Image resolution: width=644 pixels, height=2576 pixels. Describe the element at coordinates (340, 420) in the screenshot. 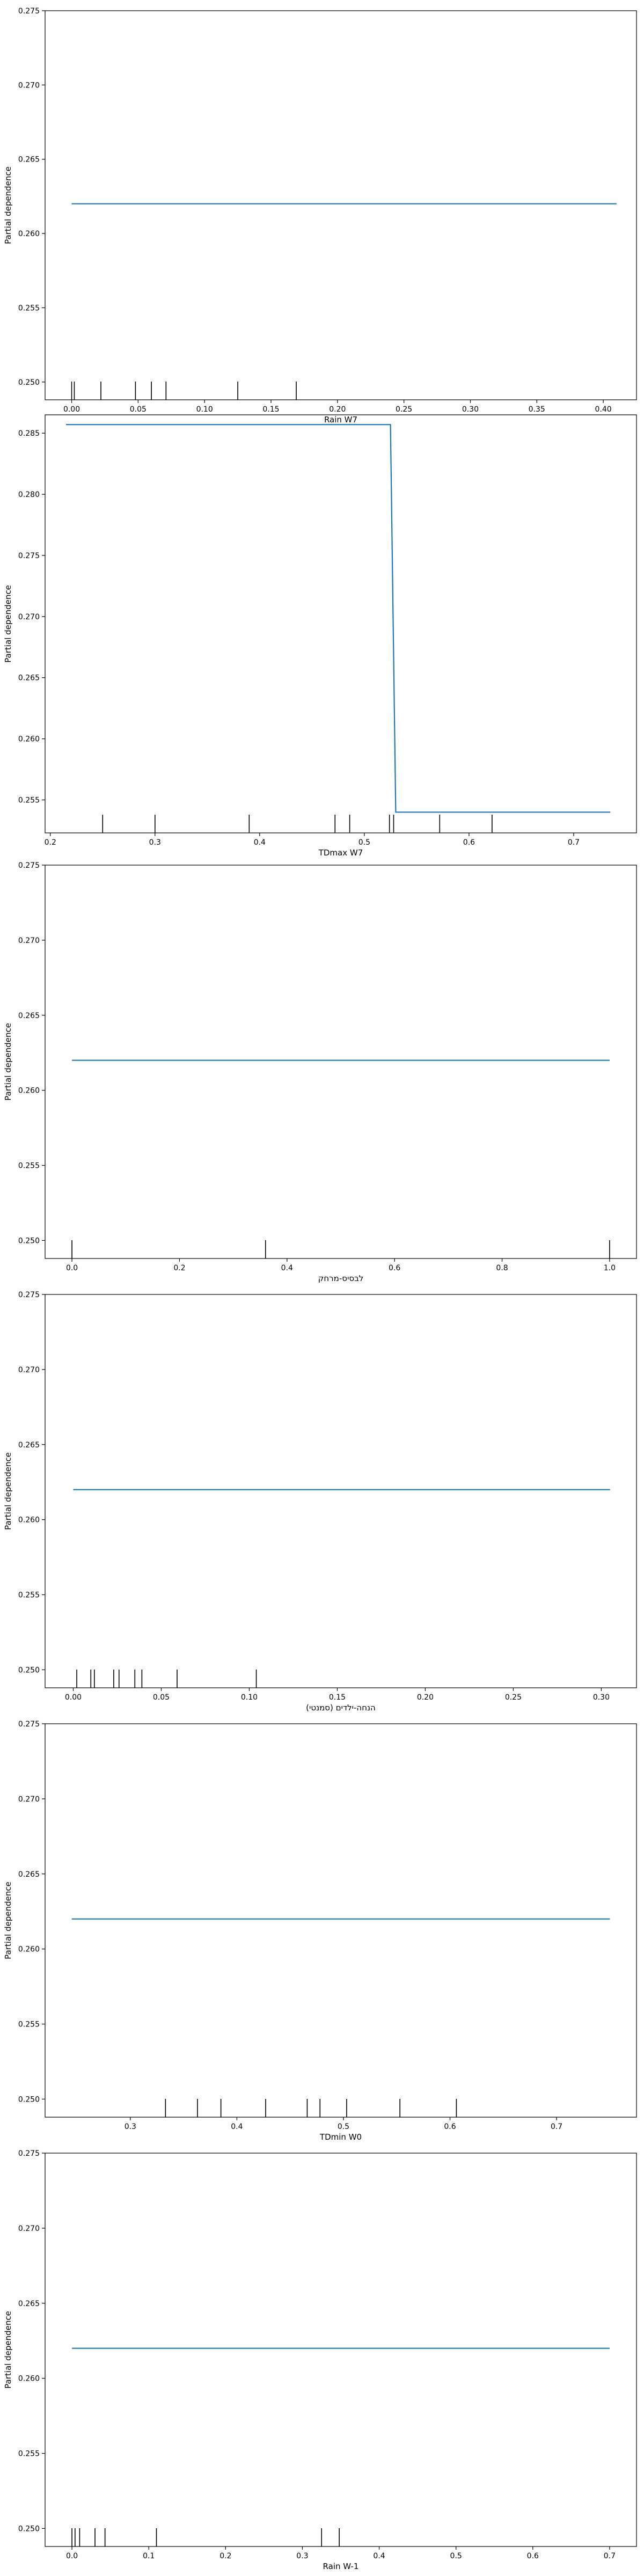

I see `x-axis-label: Rain W7` at that location.